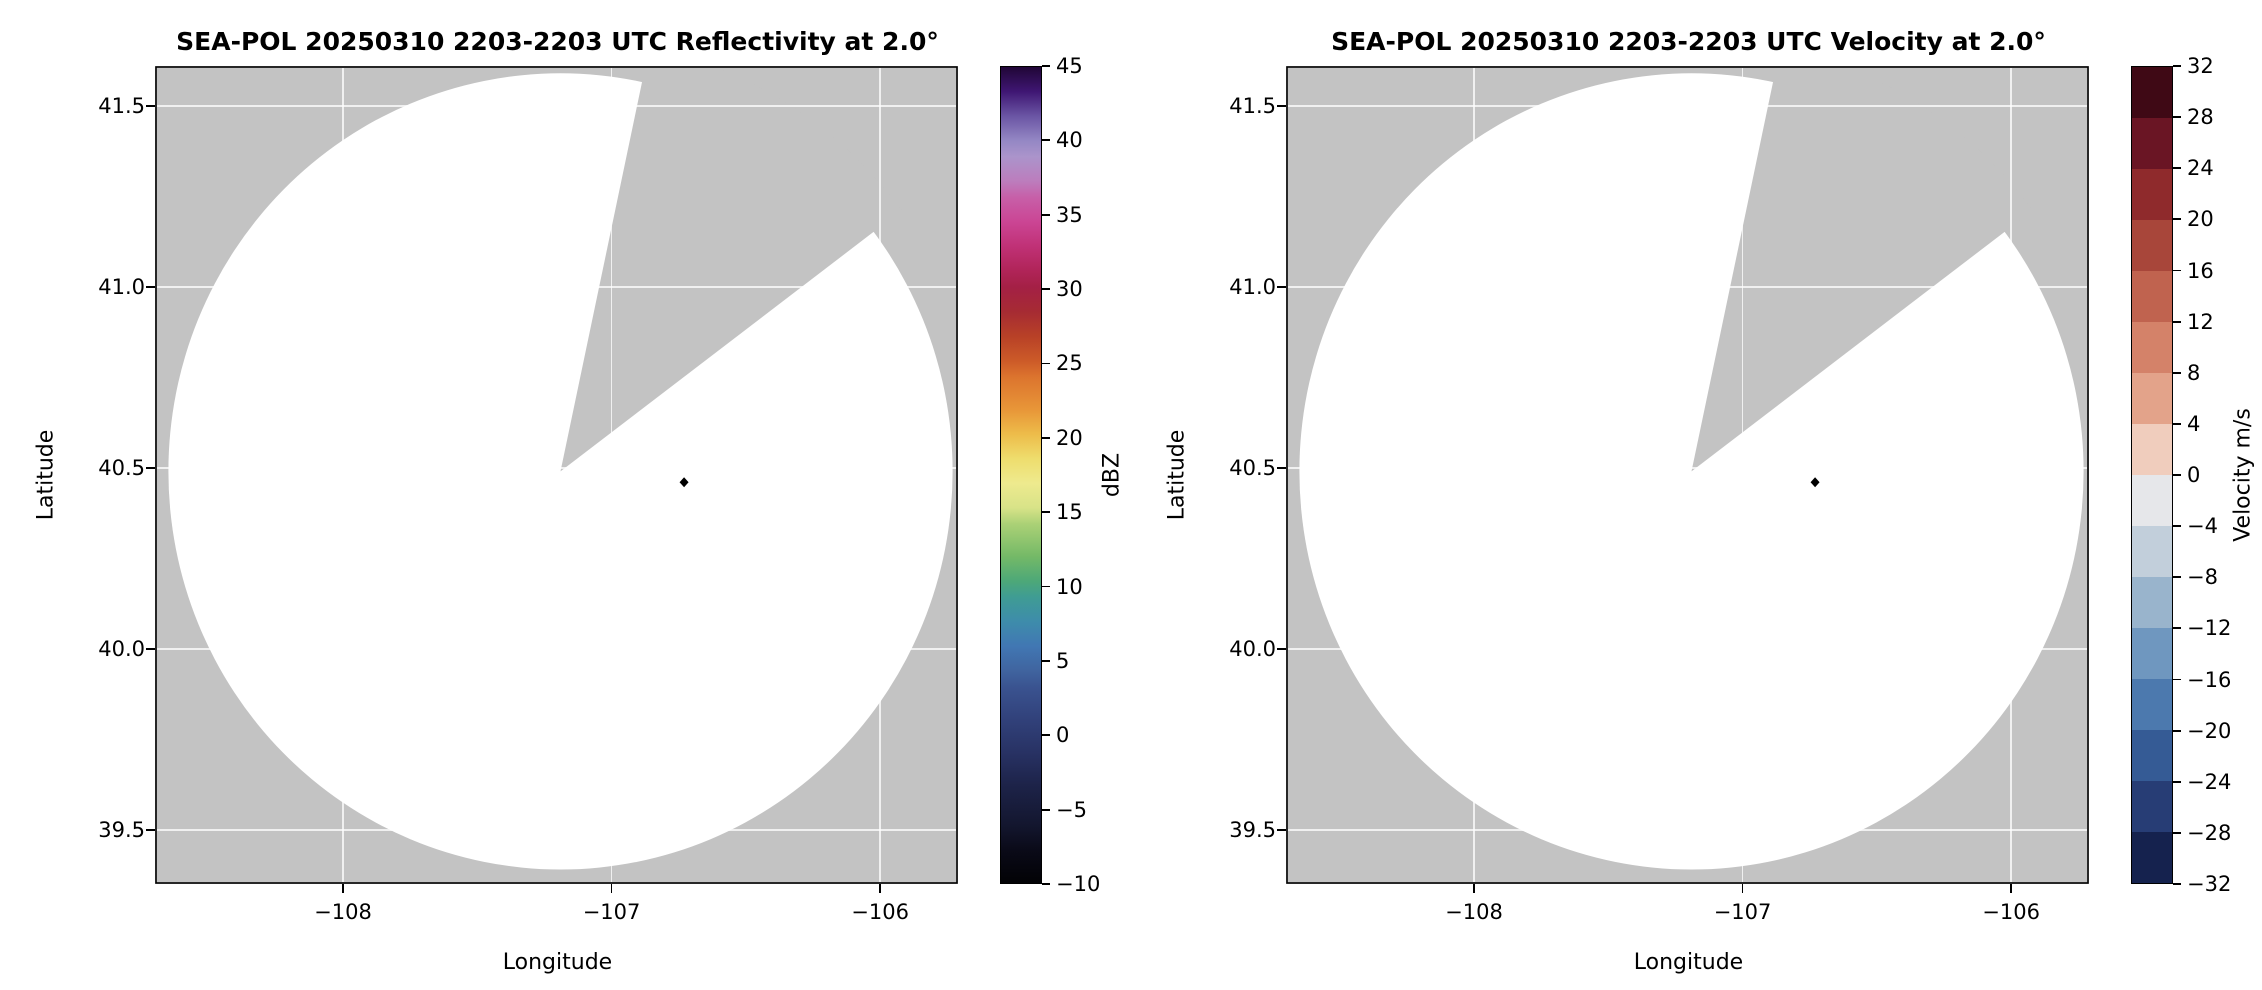 This screenshot has width=2262, height=990. What do you see at coordinates (2200, 168) in the screenshot?
I see `colorbar-tick-label: 24` at bounding box center [2200, 168].